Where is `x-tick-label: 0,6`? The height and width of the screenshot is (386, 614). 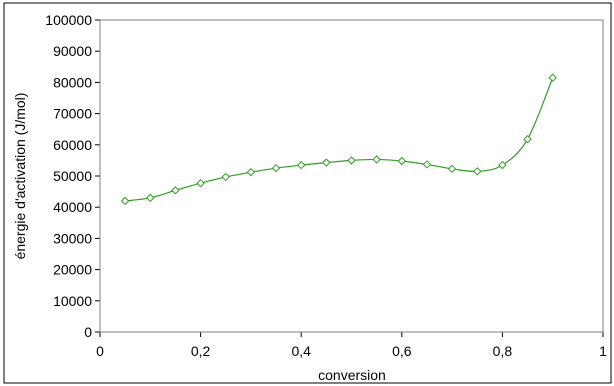
x-tick-label: 0,6 is located at coordinates (402, 351).